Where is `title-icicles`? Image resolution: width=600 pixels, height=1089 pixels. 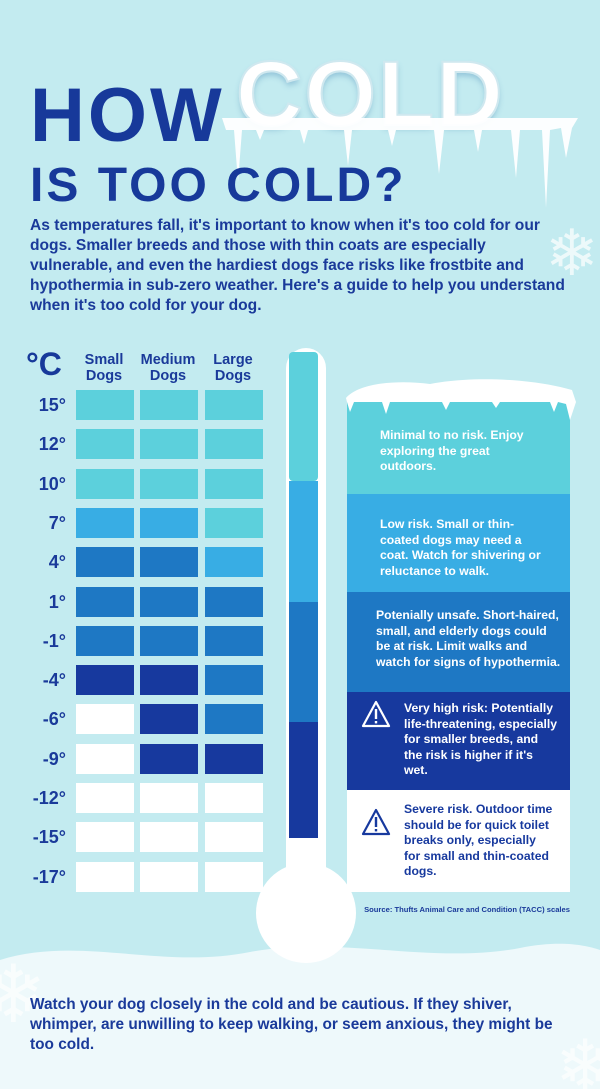 title-icicles is located at coordinates (400, 163).